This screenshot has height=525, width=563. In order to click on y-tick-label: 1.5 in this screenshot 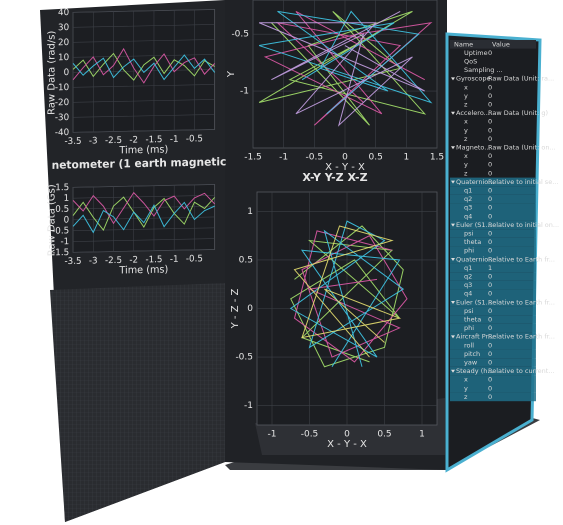, I will do `click(62, 188)`.